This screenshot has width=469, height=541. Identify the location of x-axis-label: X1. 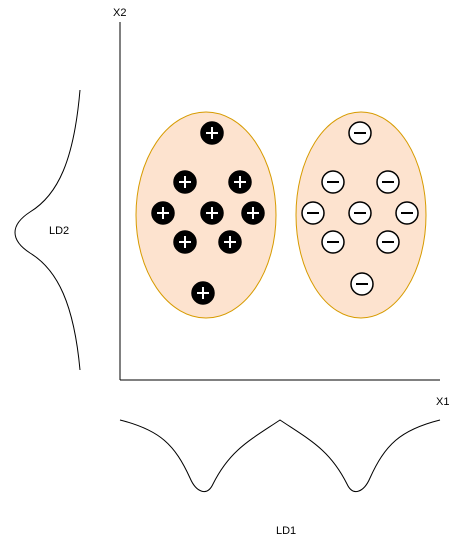
(442, 402).